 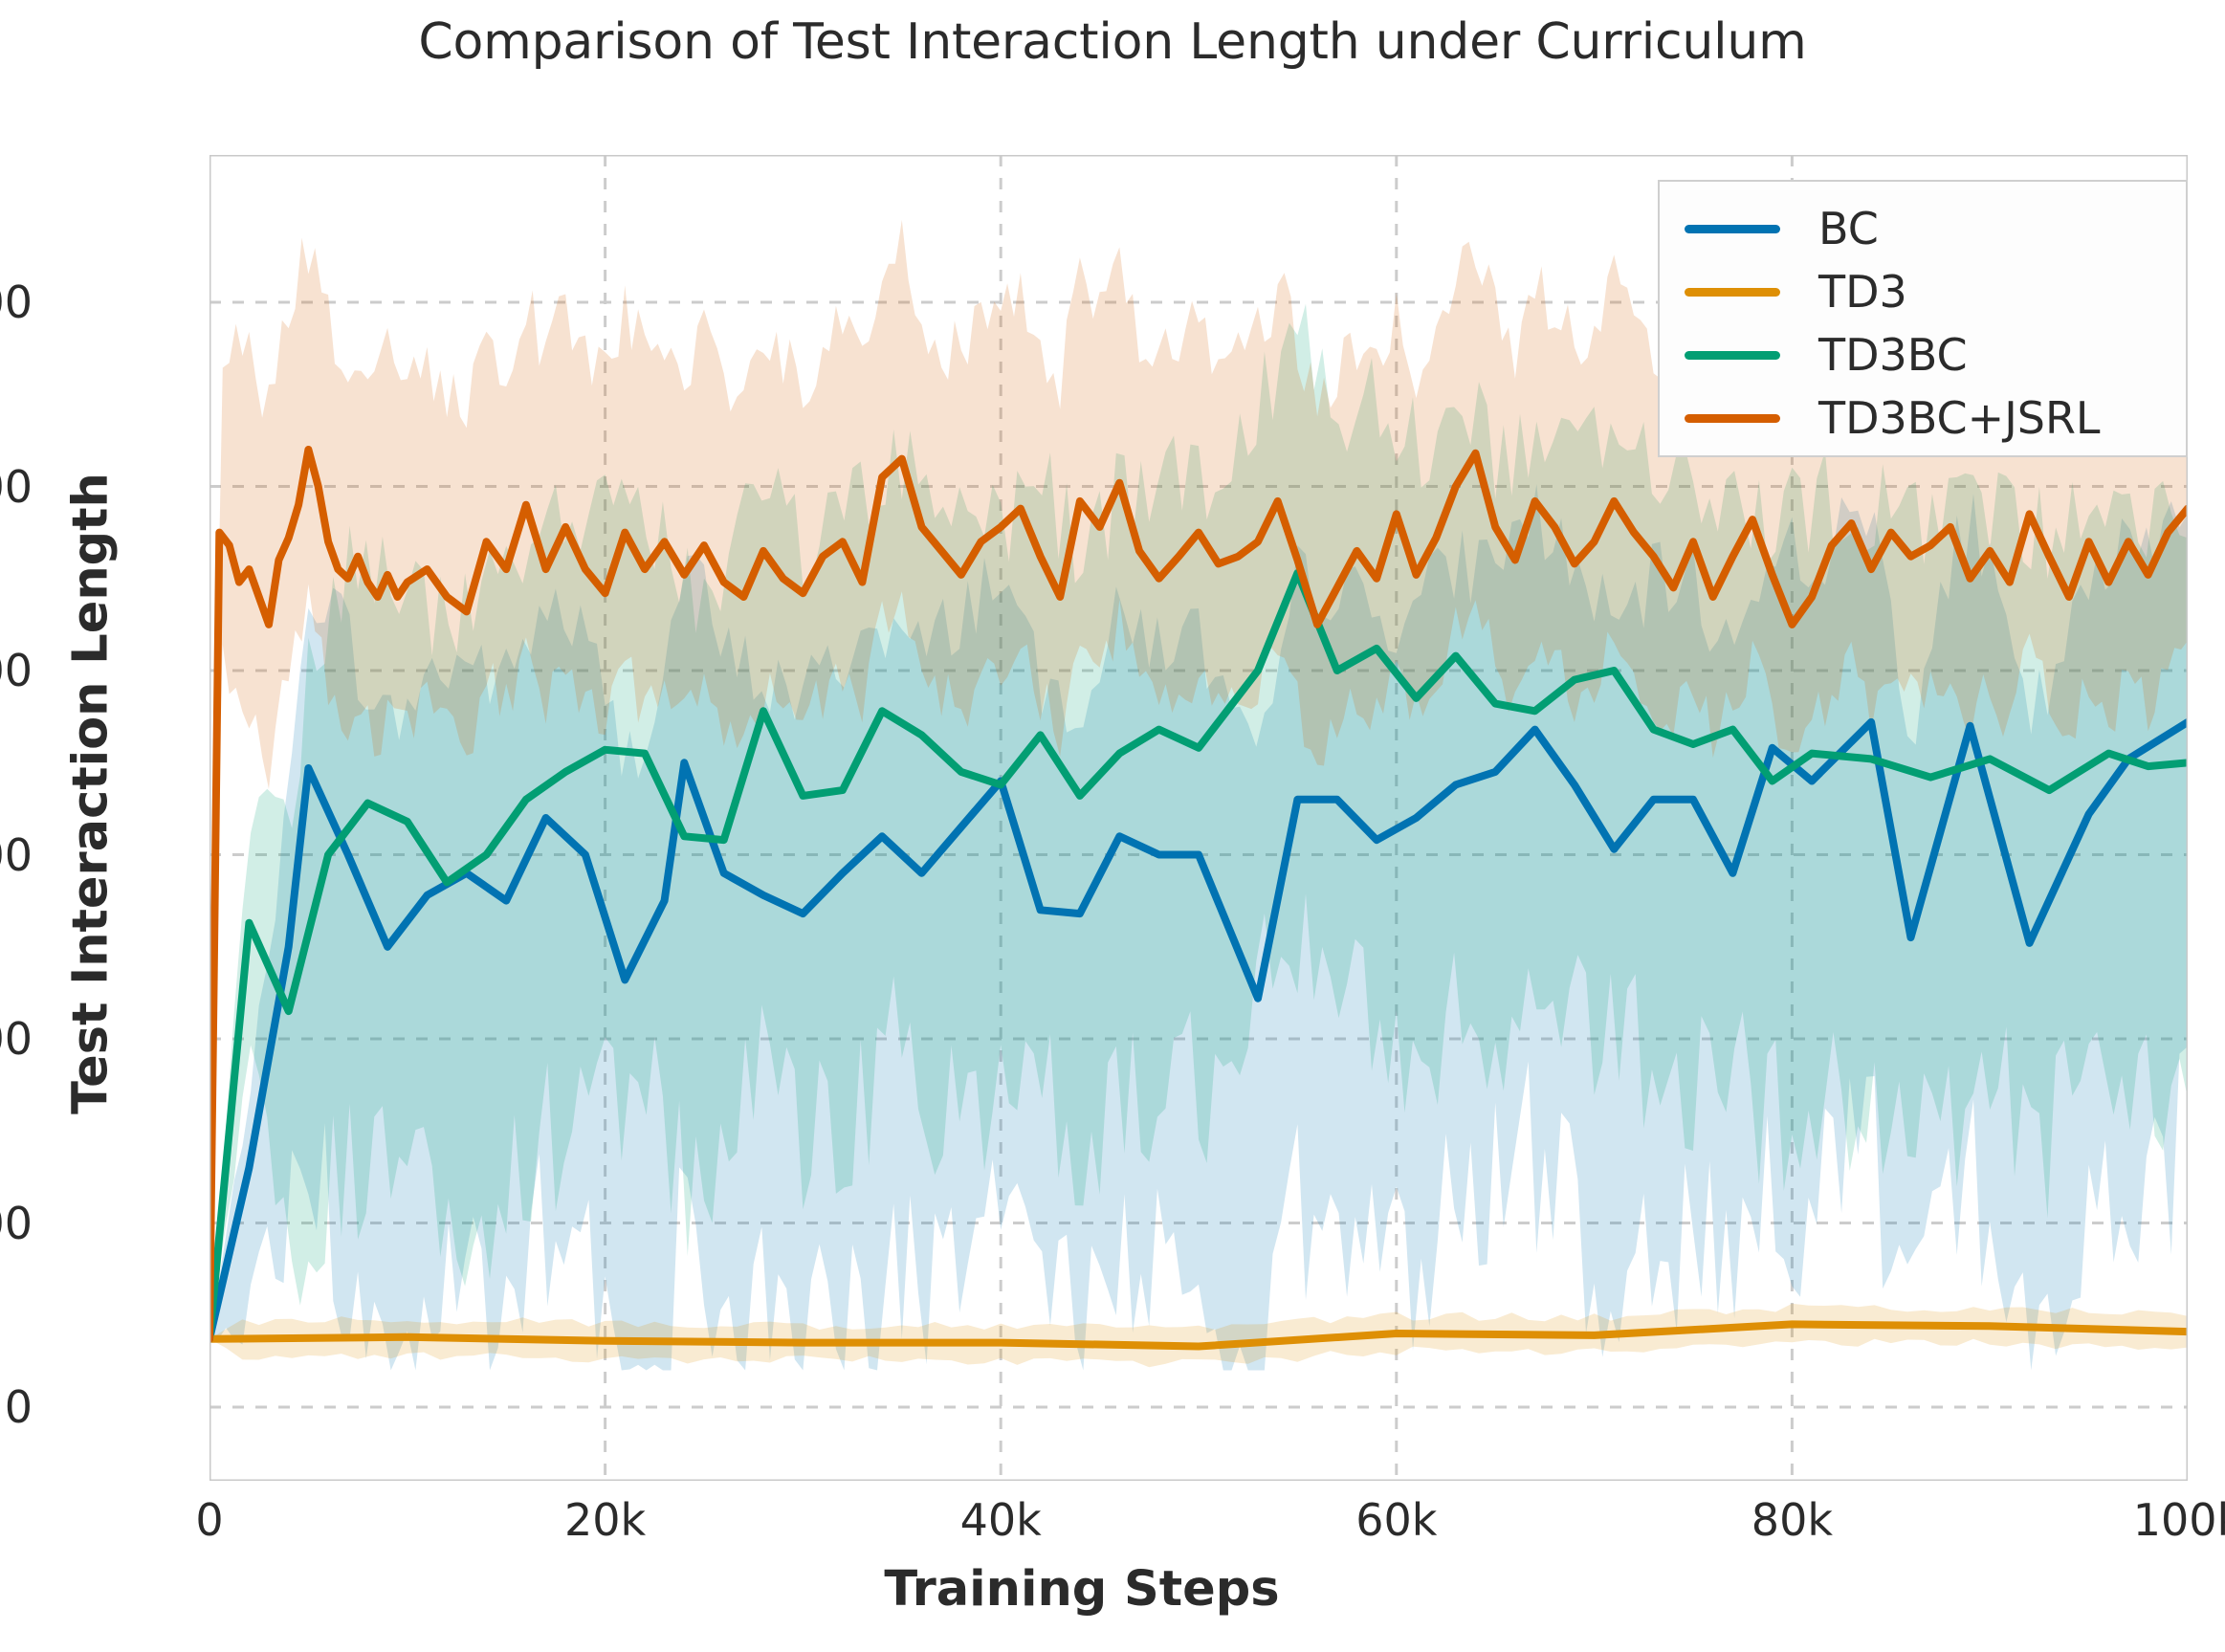 I want to click on legend-item-label: TD3BC, so click(x=1893, y=355).